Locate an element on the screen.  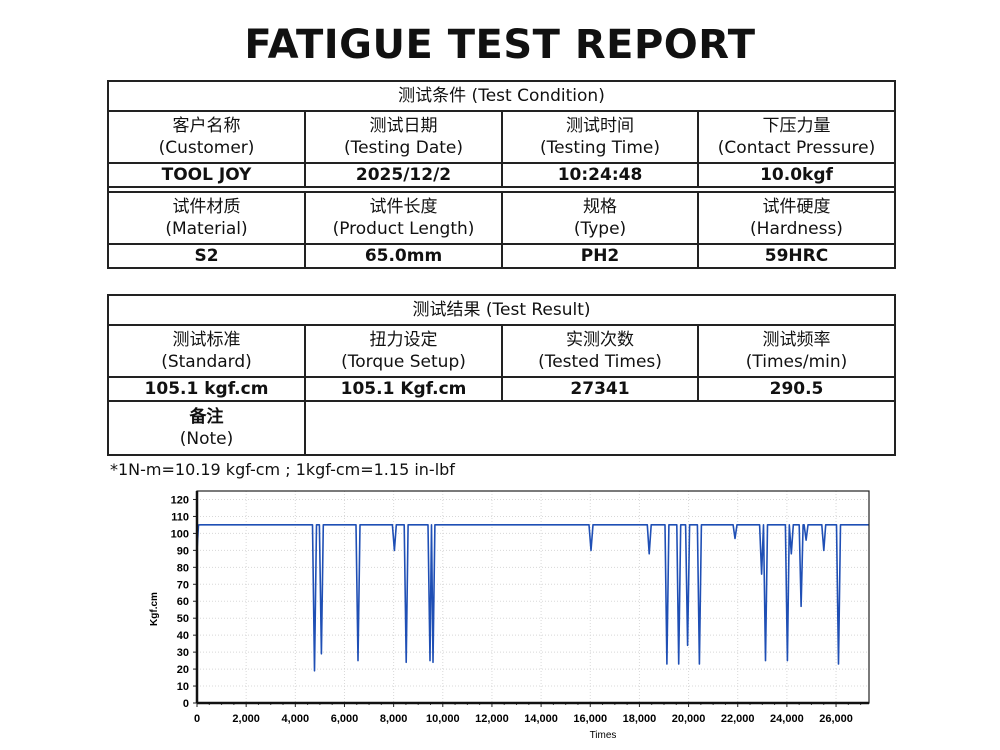
torque-series-line is located at coordinates (532, 597).